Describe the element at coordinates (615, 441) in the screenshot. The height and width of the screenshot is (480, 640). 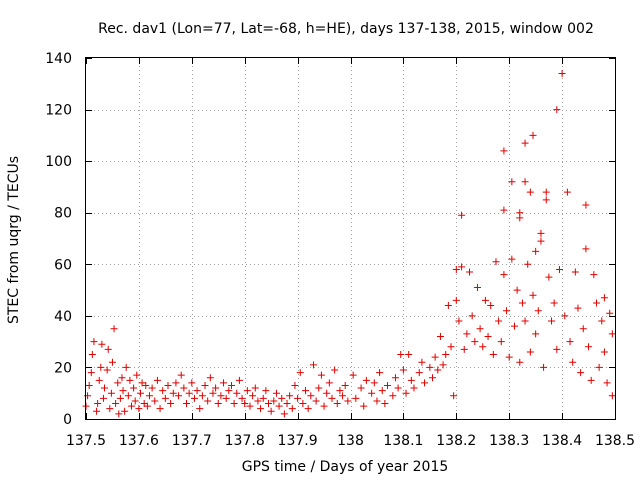
I see `x-tick-label: 138.5` at that location.